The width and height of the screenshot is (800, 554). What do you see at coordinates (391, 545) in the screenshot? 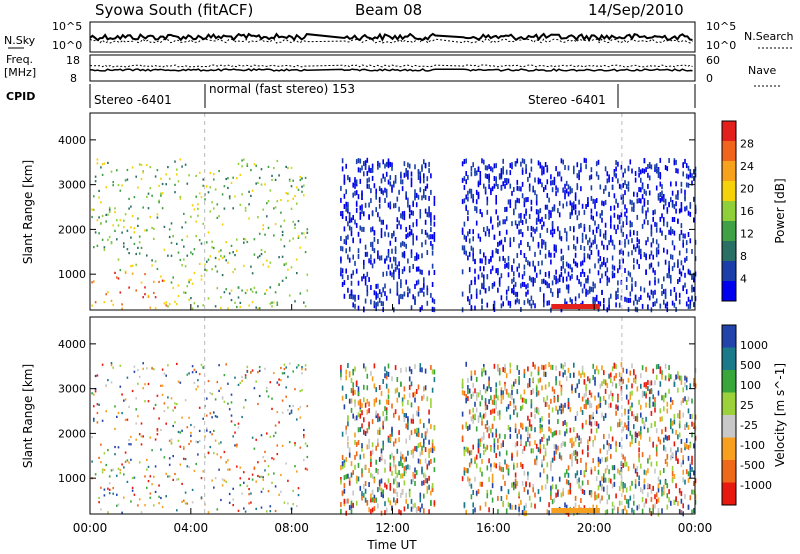
I see `x-axis-label: Time UT` at bounding box center [391, 545].